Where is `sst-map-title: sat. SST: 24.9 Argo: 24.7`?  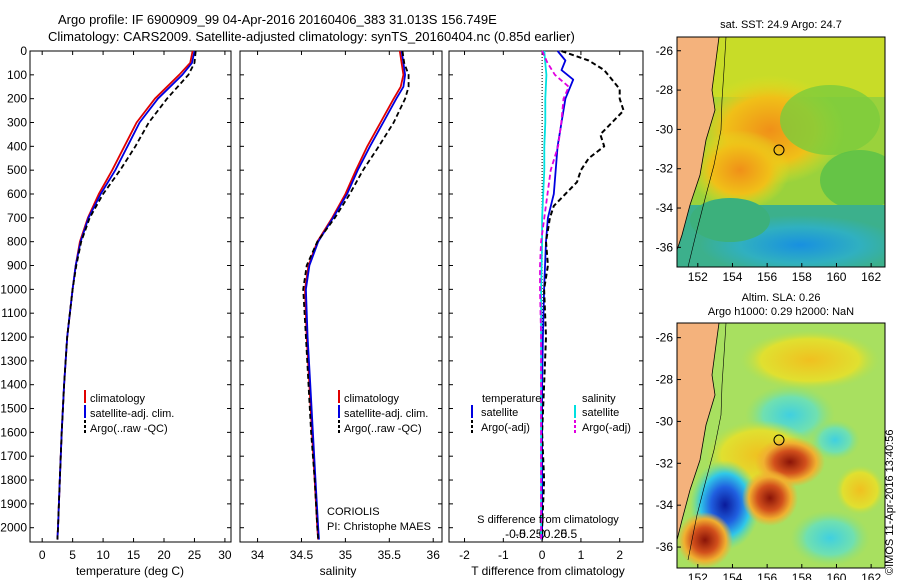 sst-map-title: sat. SST: 24.9 Argo: 24.7 is located at coordinates (781, 25).